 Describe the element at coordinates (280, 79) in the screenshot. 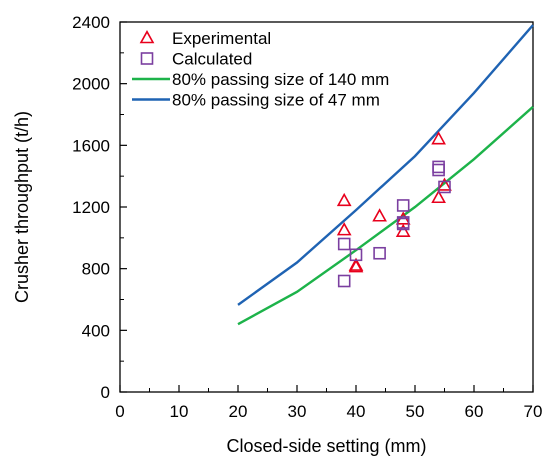

I see `legend-label: 80% passing size of 140 mm` at that location.